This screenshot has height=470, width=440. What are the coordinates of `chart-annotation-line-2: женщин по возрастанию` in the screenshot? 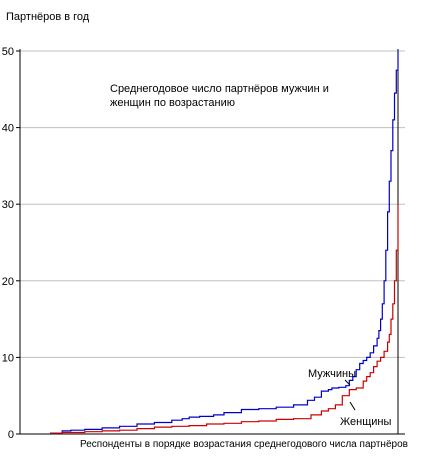 It's located at (172, 103).